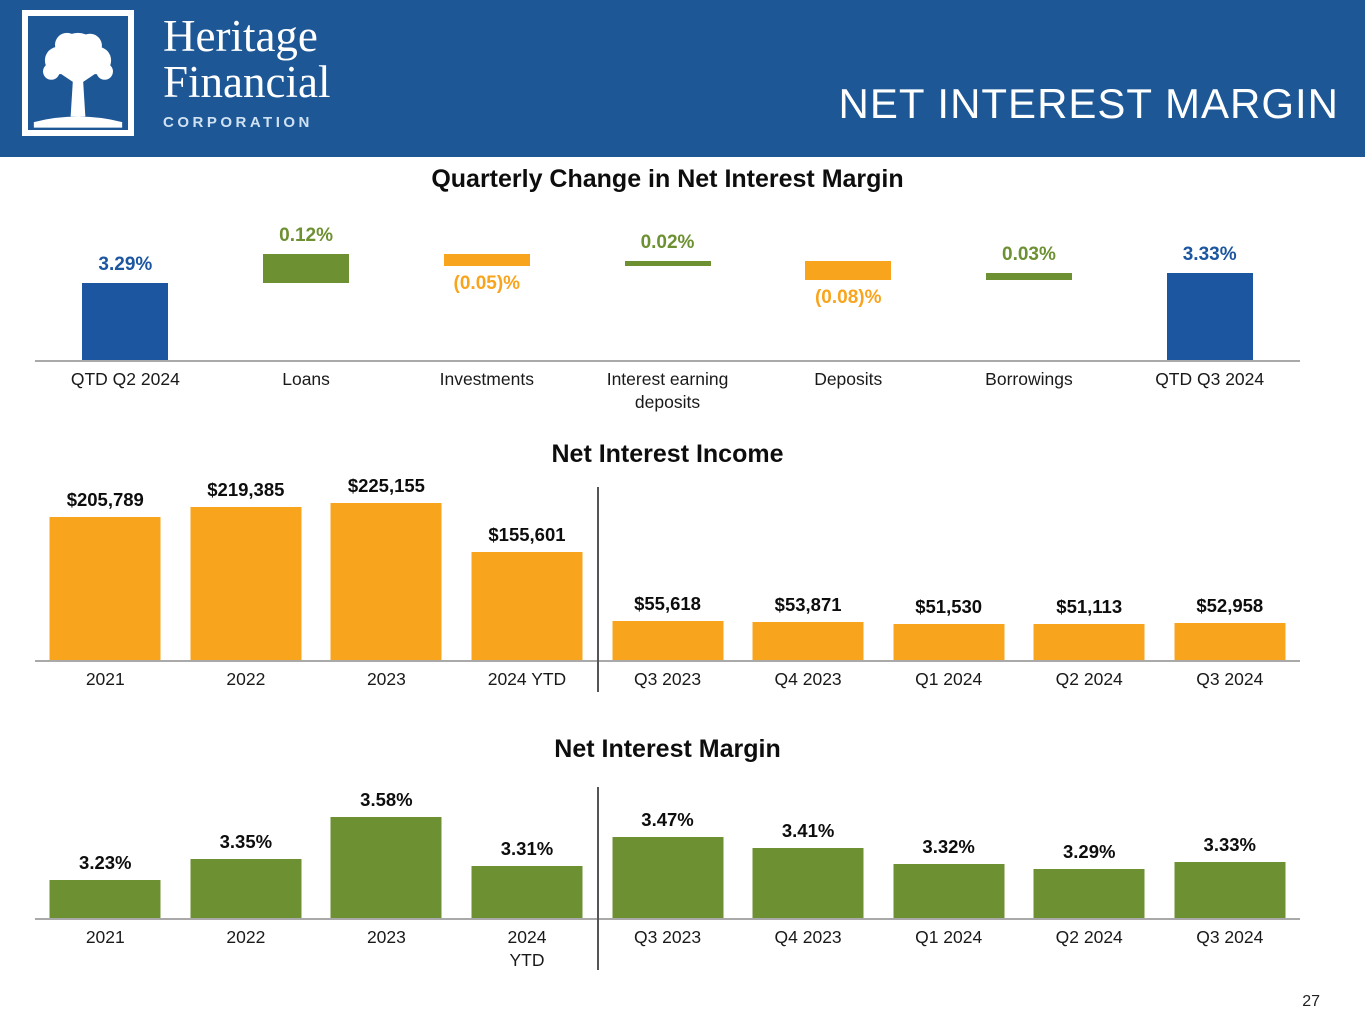 The width and height of the screenshot is (1365, 1024). What do you see at coordinates (105, 863) in the screenshot?
I see `bar-value-label: 3.23%` at bounding box center [105, 863].